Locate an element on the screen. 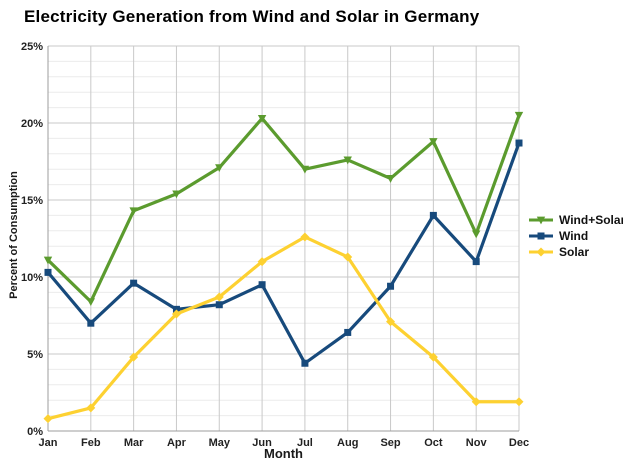 The height and width of the screenshot is (467, 623). legend-label: Wind+Solar is located at coordinates (591, 219).